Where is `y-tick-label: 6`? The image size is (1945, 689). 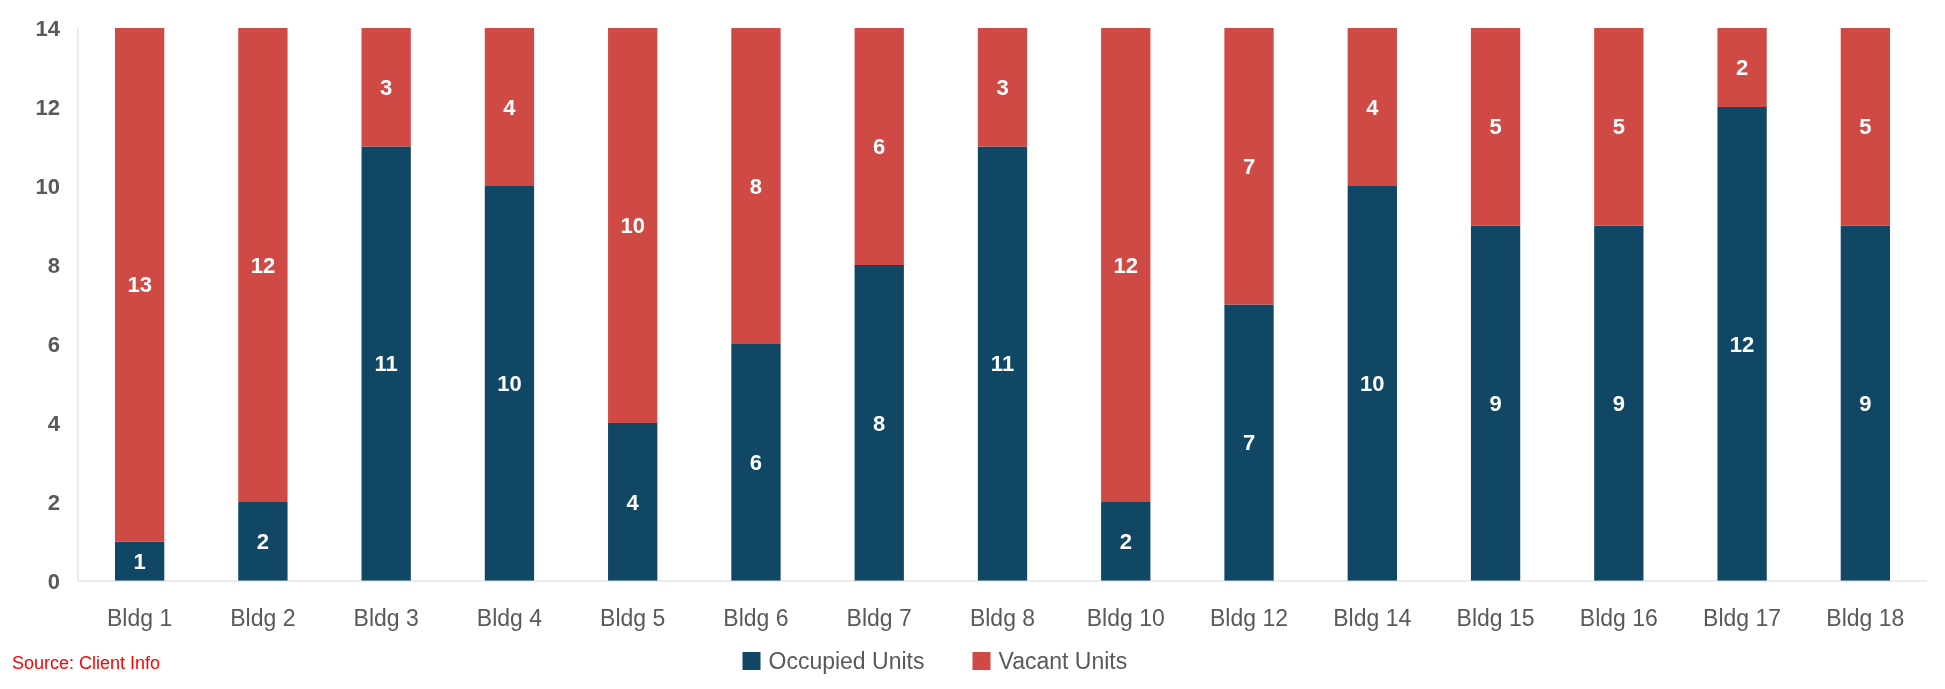 y-tick-label: 6 is located at coordinates (53, 344).